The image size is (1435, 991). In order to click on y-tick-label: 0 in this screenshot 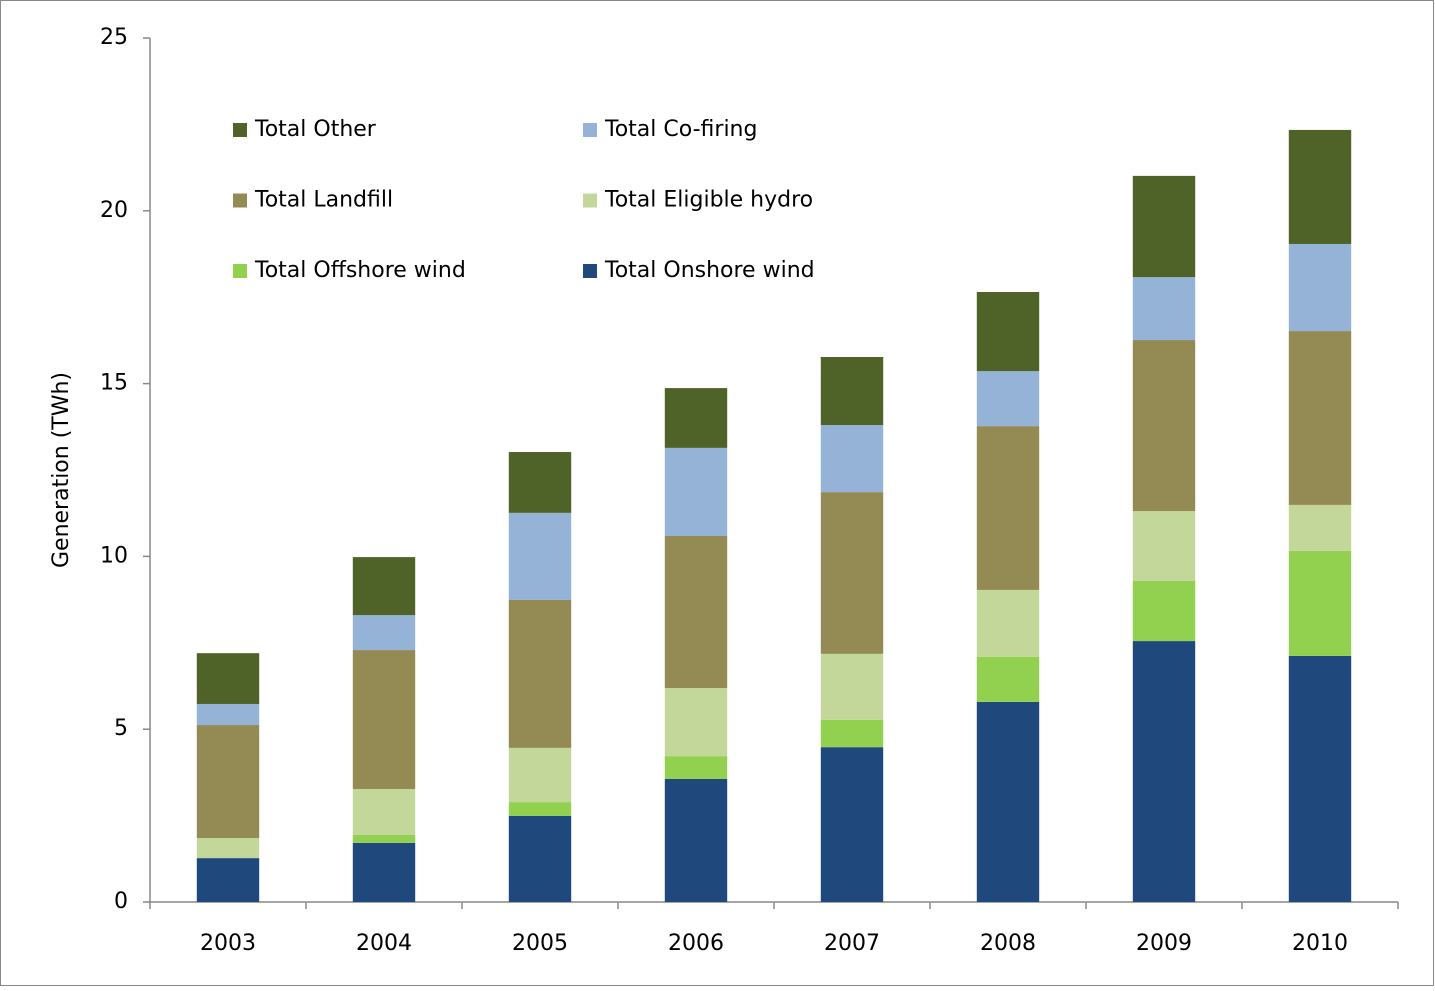, I will do `click(121, 901)`.